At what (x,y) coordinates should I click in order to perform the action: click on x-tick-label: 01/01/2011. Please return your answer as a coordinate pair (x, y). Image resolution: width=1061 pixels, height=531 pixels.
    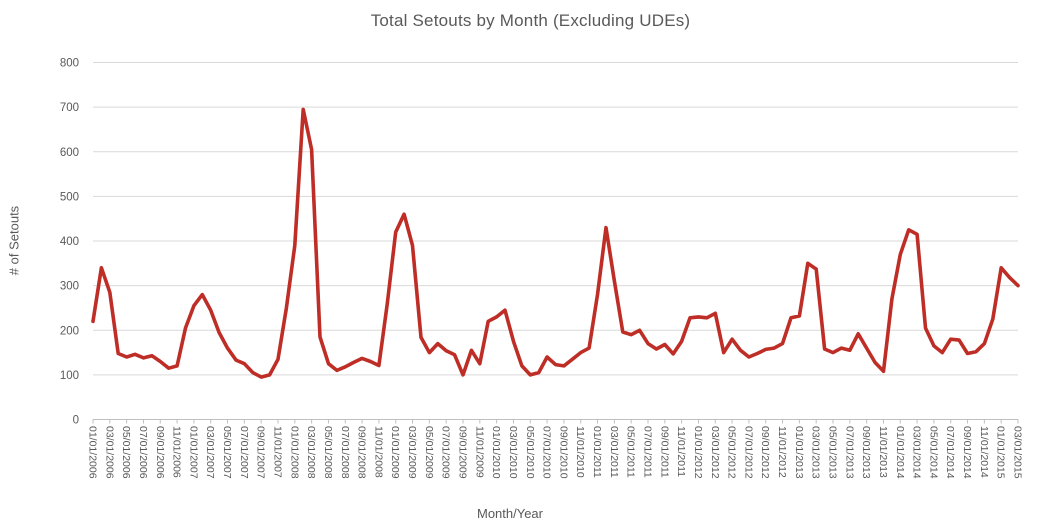
    Looking at the image, I should click on (597, 452).